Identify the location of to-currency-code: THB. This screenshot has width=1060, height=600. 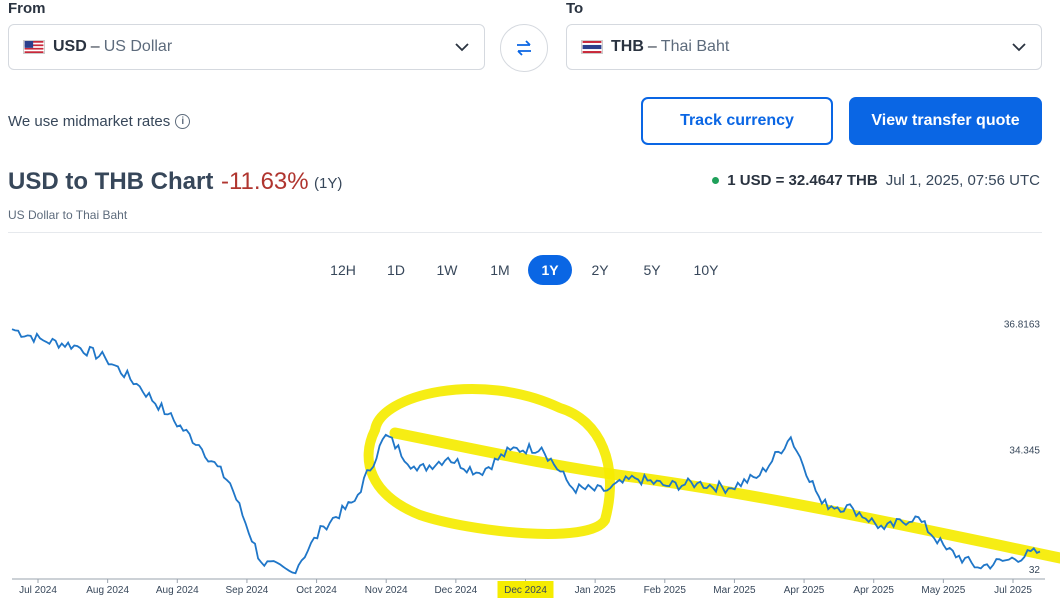
(627, 46).